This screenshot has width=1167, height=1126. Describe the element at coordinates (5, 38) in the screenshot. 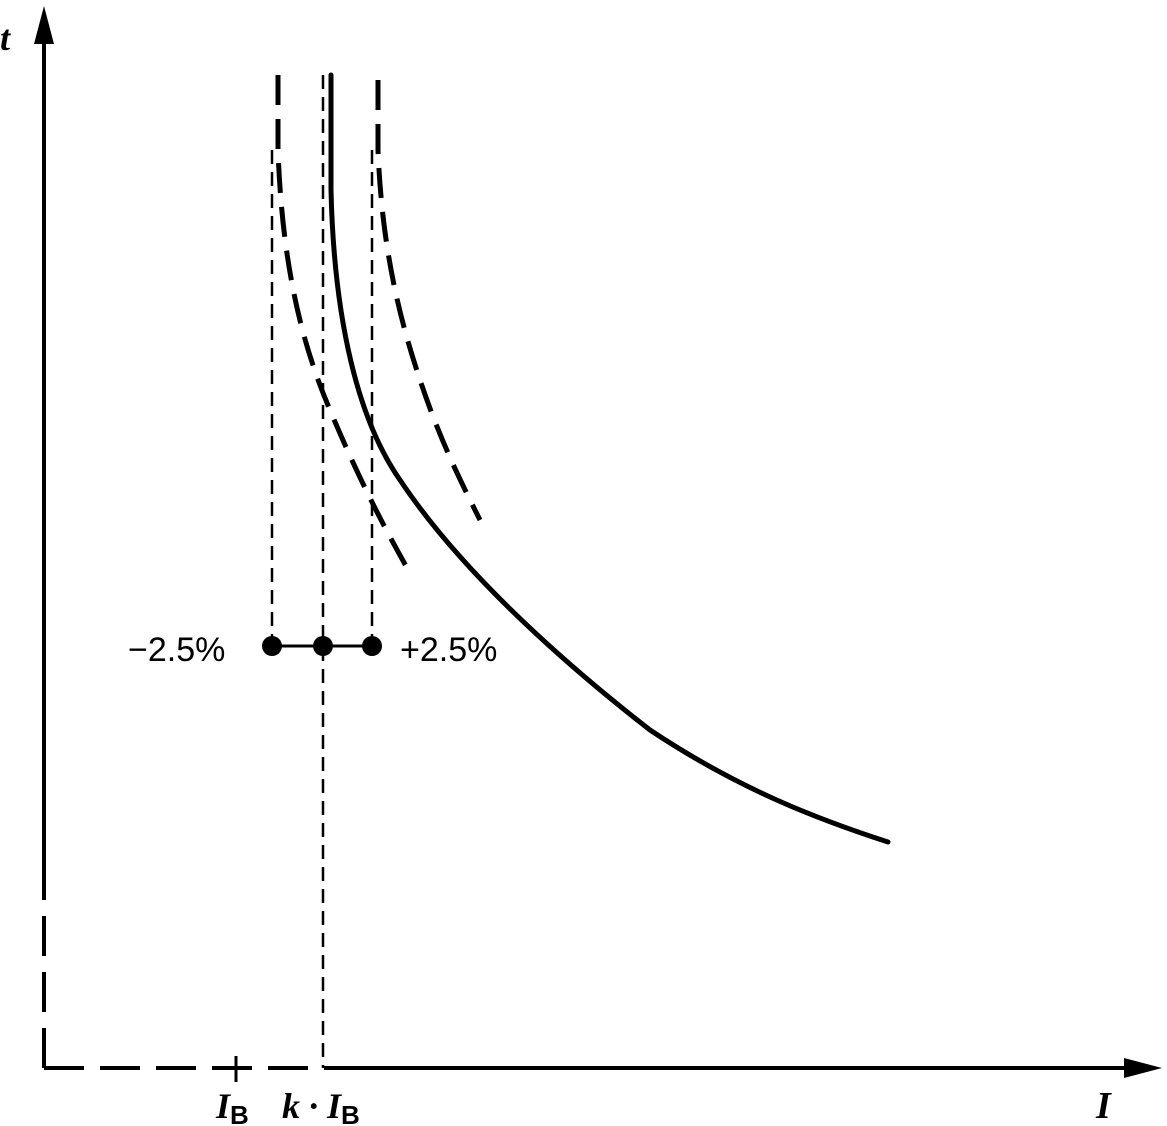

I see `y-axis-label: t` at that location.